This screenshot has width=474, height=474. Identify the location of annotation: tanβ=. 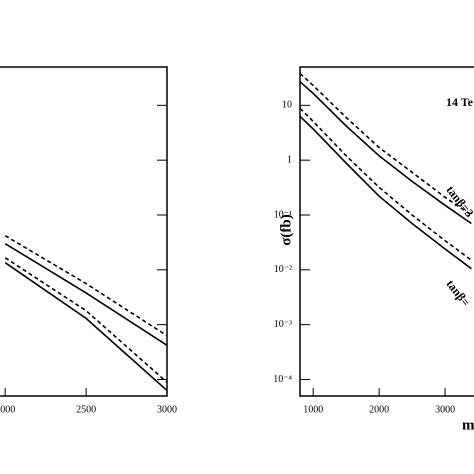
(457, 293).